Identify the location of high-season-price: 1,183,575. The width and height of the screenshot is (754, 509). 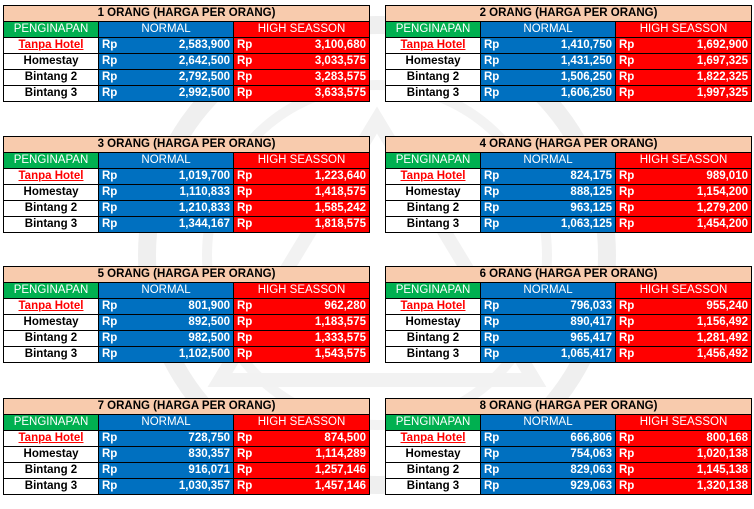
(321, 322).